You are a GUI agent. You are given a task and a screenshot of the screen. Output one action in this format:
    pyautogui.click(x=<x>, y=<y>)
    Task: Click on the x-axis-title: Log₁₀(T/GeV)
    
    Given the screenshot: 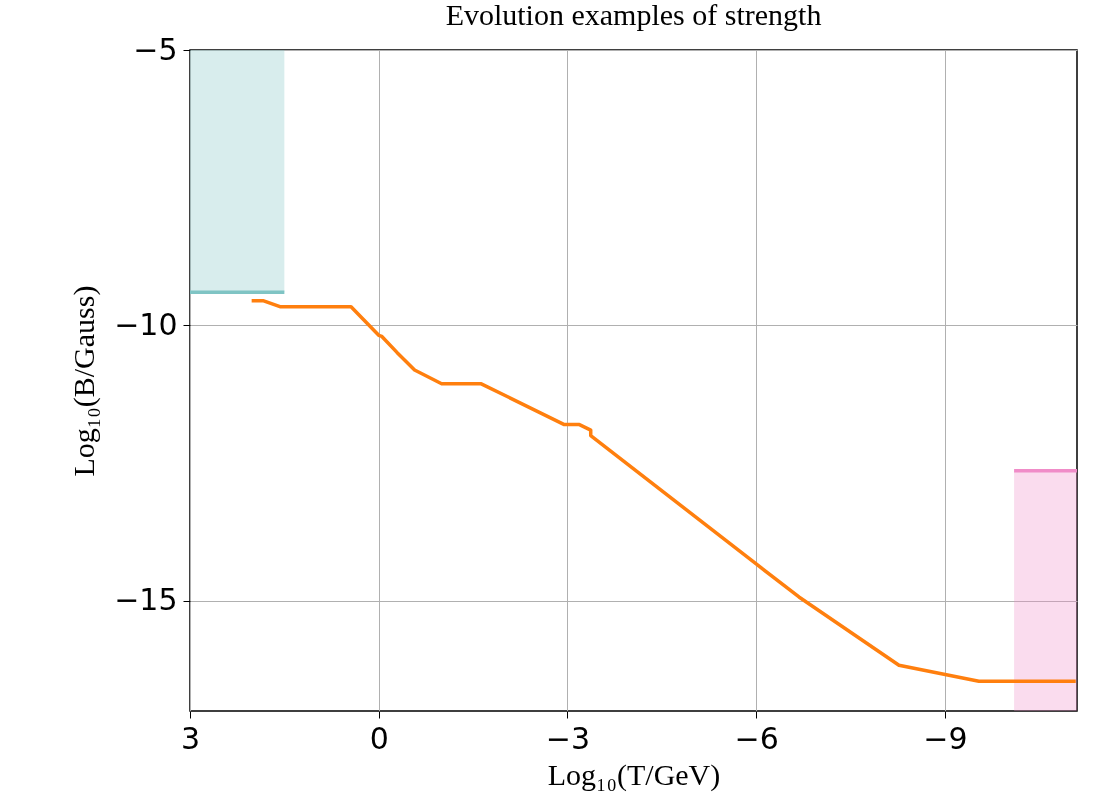 What is the action you would take?
    pyautogui.click(x=634, y=774)
    